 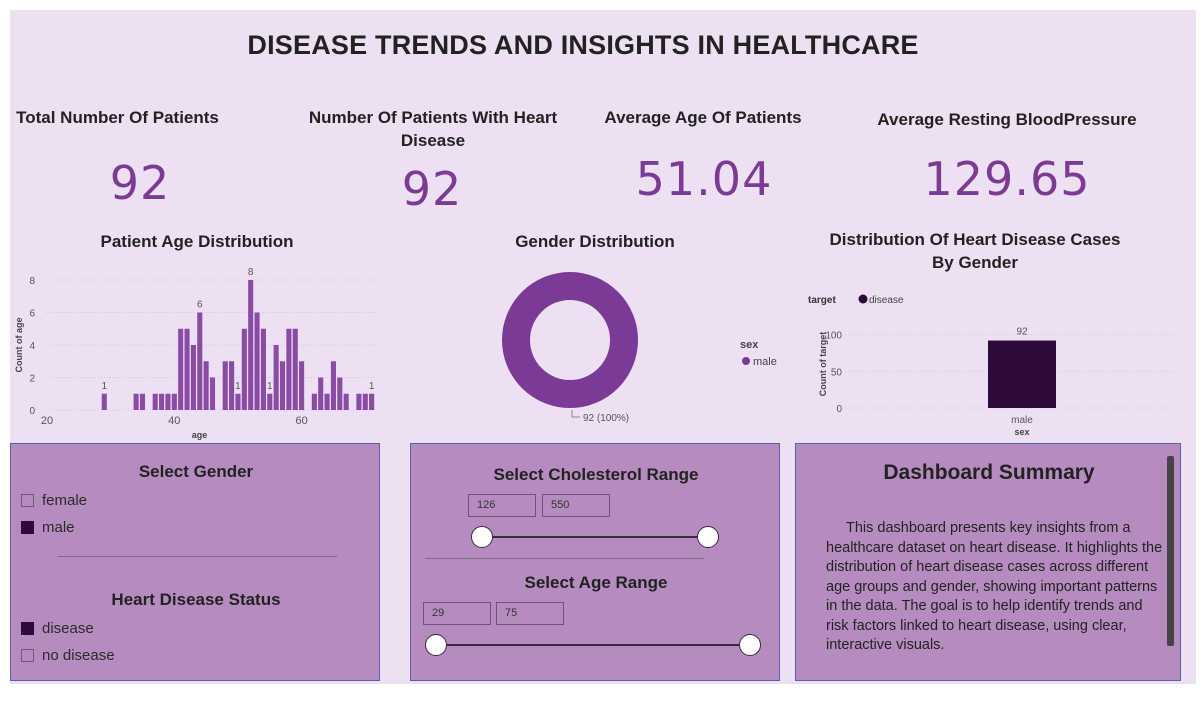 I want to click on cholesterol-max-input: 550, so click(x=576, y=505).